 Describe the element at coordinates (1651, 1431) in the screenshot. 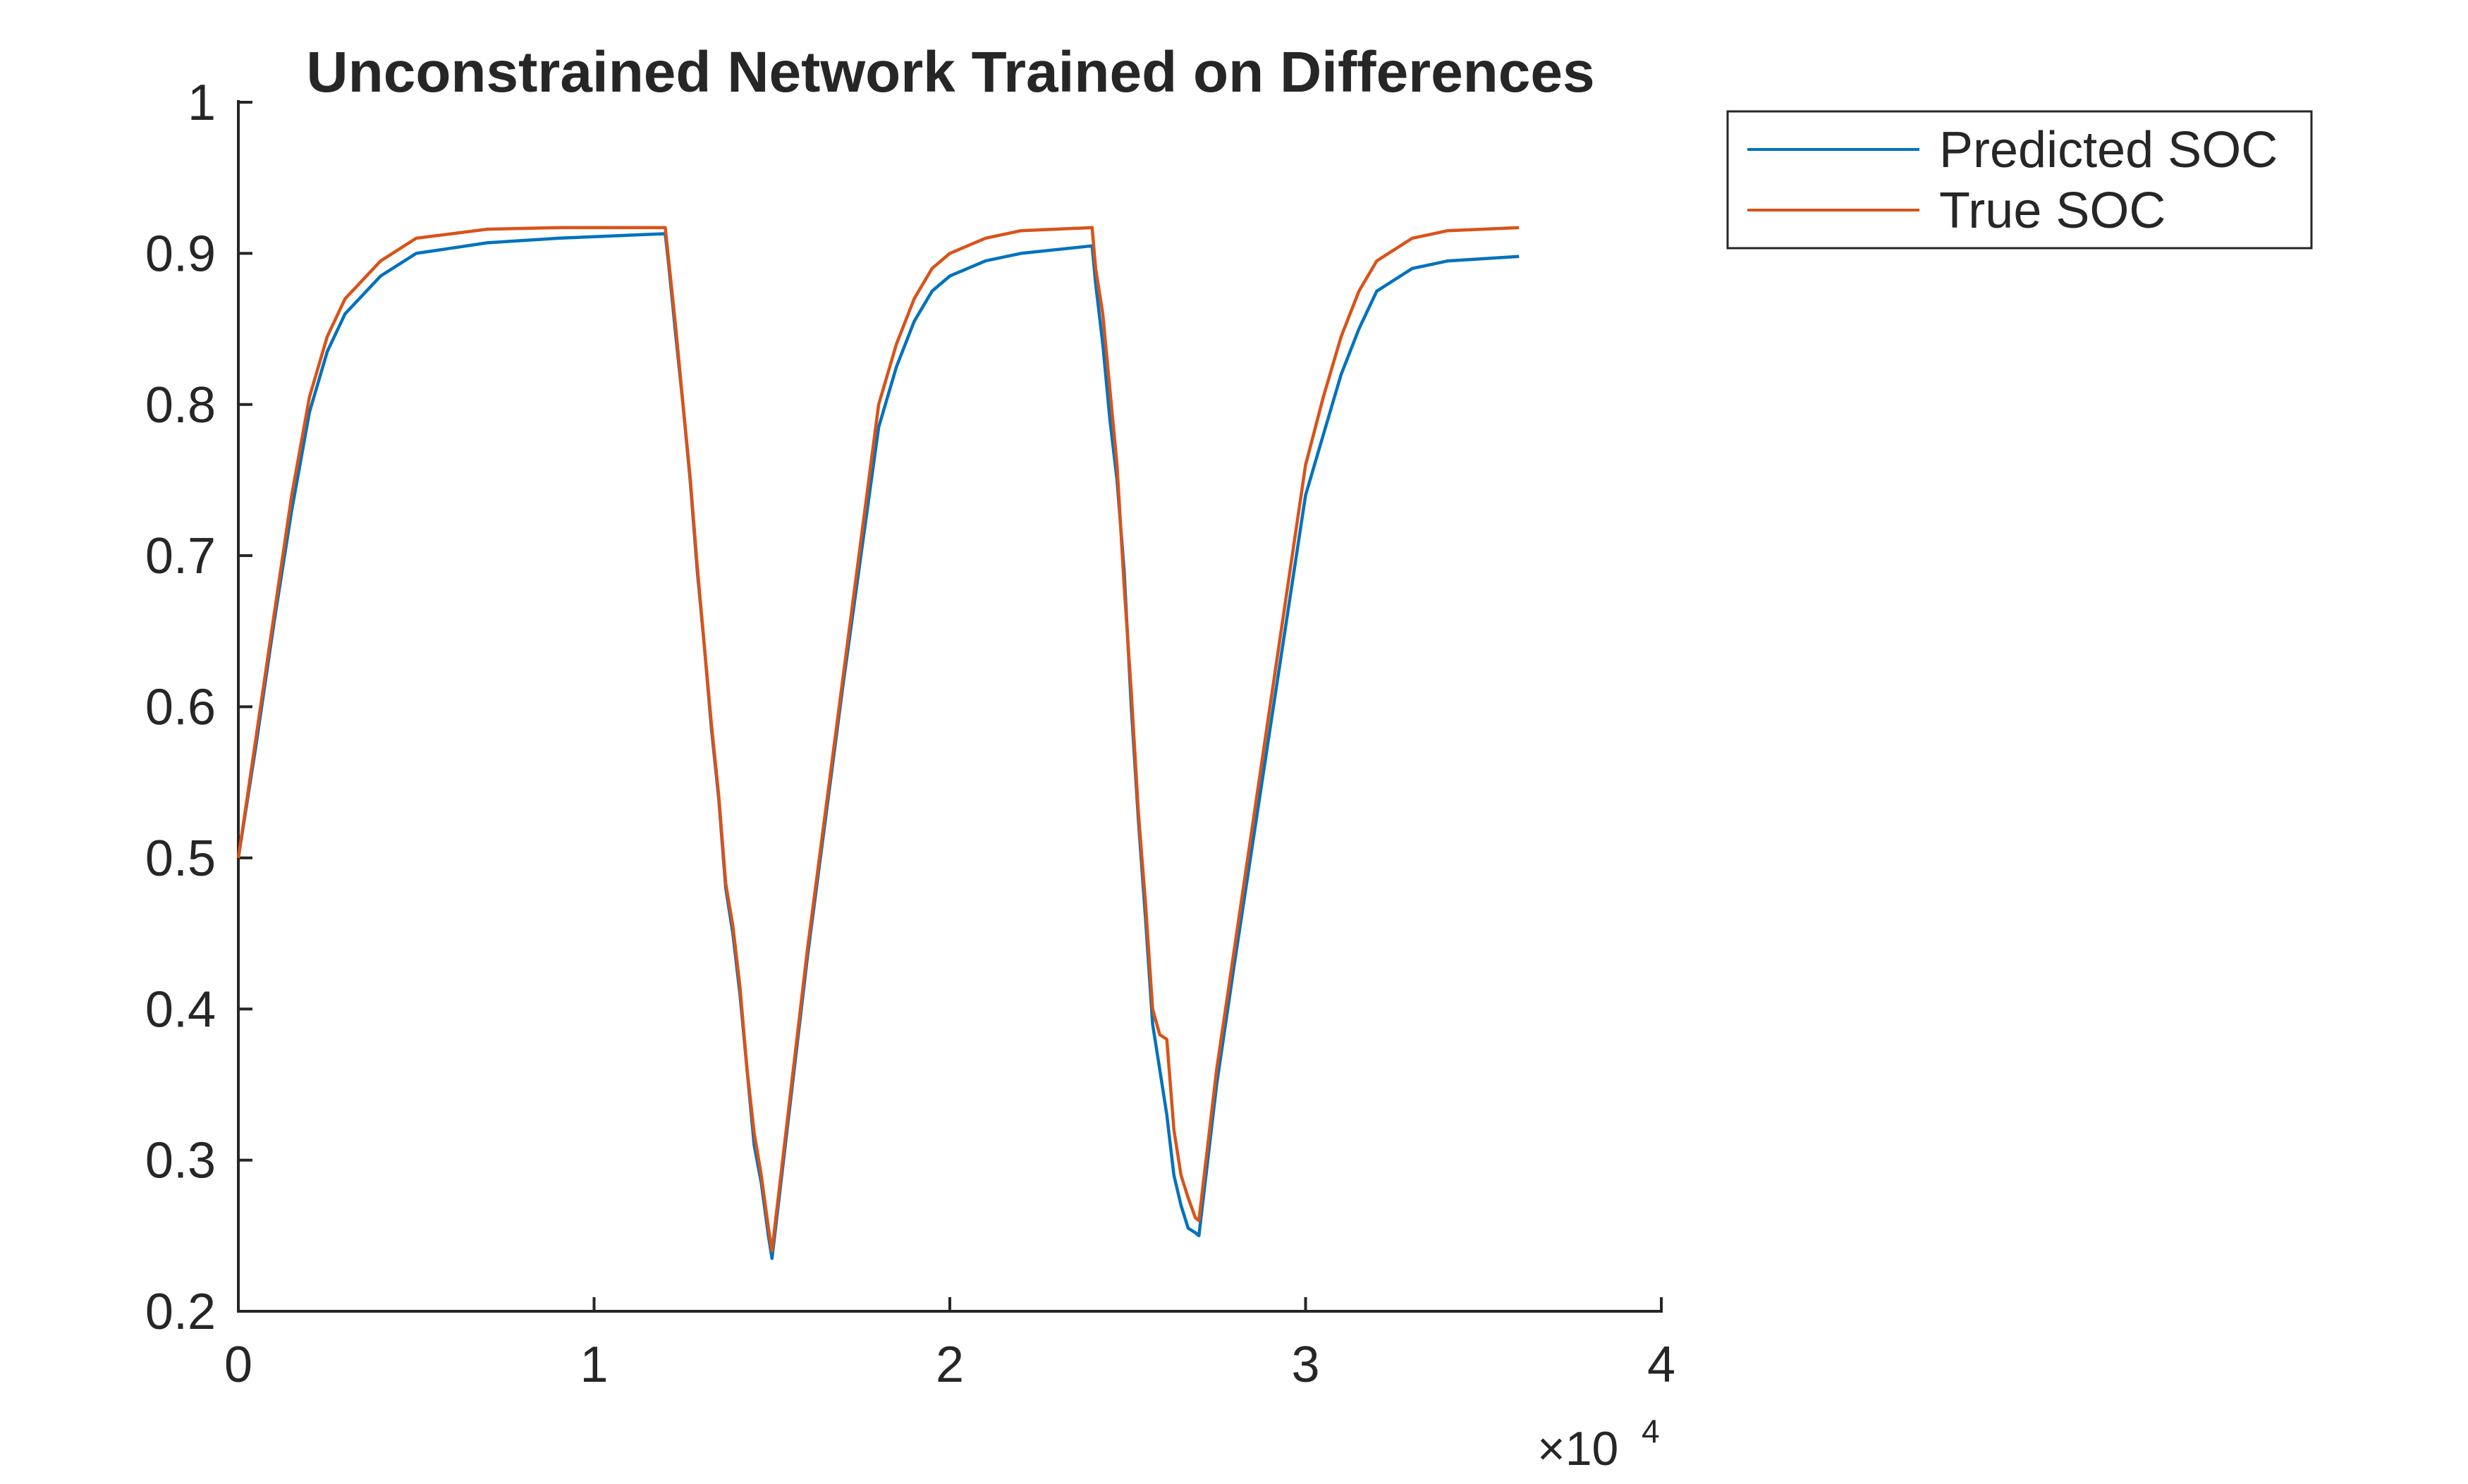

I see `x-exponent-power: 4` at that location.